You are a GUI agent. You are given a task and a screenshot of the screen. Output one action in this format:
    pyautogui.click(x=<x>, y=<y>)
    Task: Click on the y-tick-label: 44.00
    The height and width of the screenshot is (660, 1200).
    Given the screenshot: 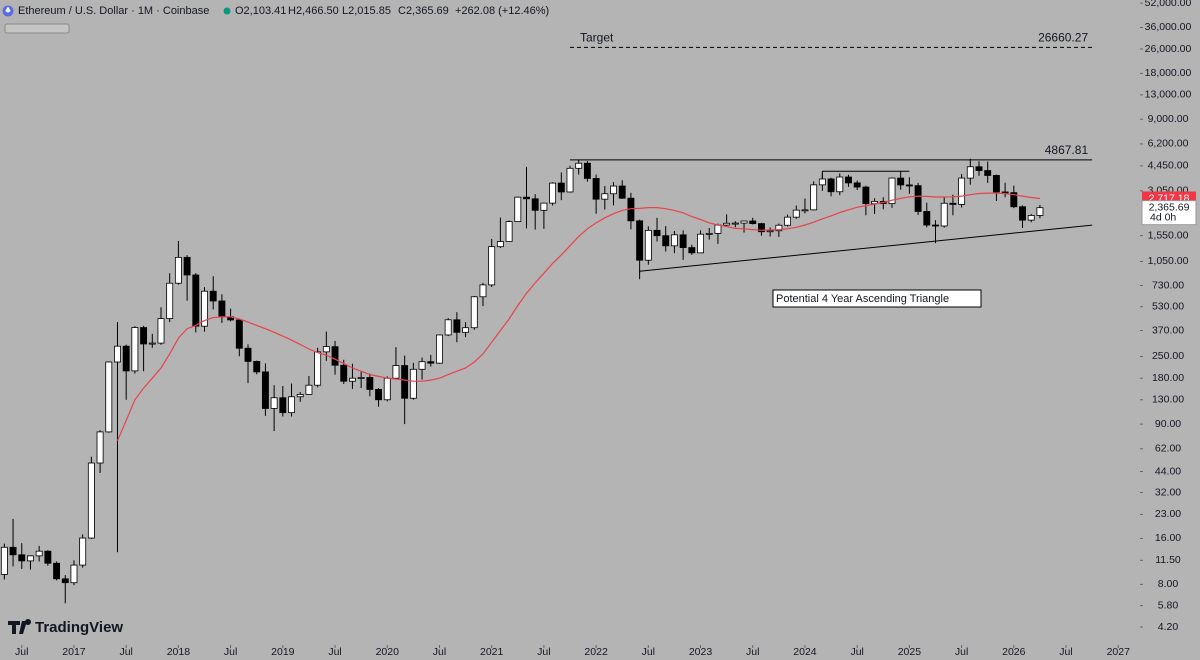 What is the action you would take?
    pyautogui.click(x=1168, y=471)
    